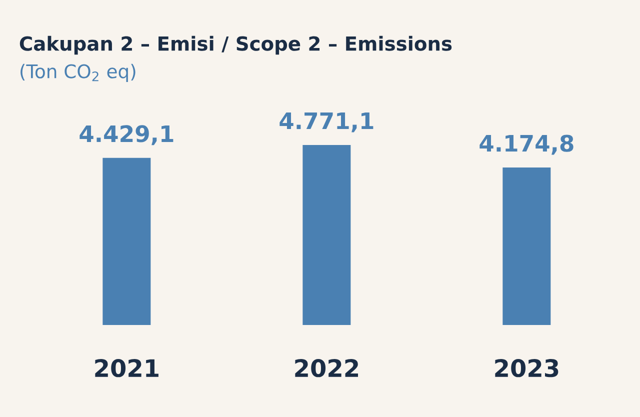 The width and height of the screenshot is (640, 417). I want to click on data-label: 4.771,1, so click(327, 122).